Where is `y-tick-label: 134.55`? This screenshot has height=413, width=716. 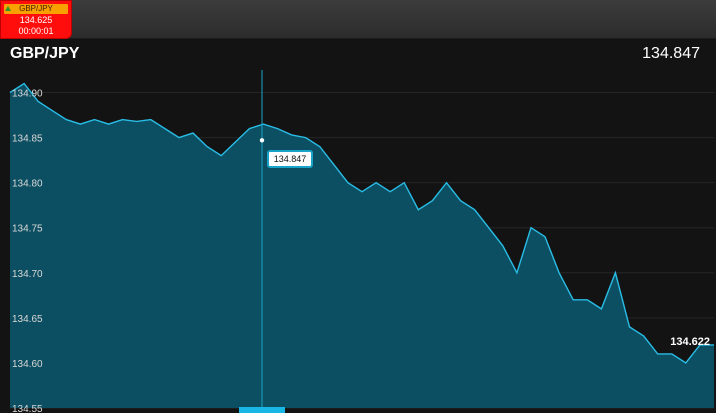 y-tick-label: 134.55 is located at coordinates (27, 408).